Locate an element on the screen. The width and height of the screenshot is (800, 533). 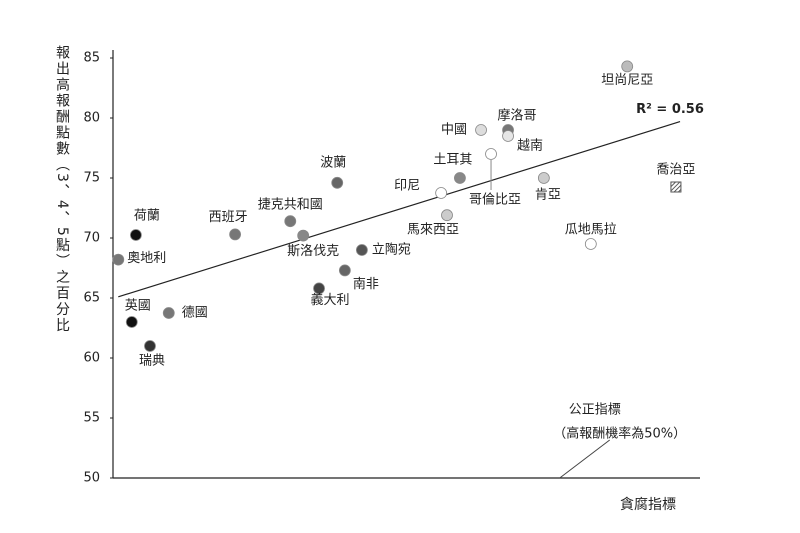
point-label: 德國 is located at coordinates (195, 313).